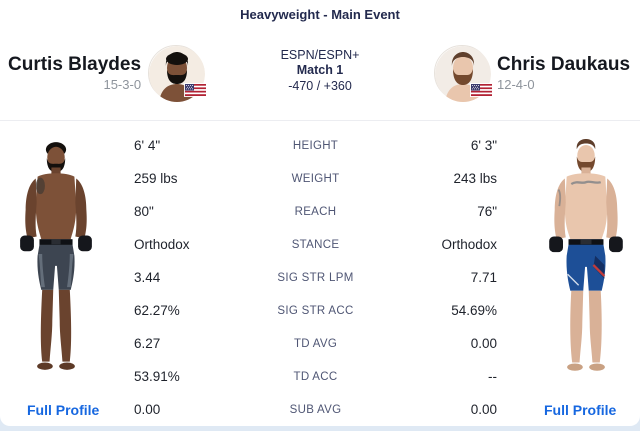  Describe the element at coordinates (157, 310) in the screenshot. I see `stat-value-left: 62.27%` at that location.